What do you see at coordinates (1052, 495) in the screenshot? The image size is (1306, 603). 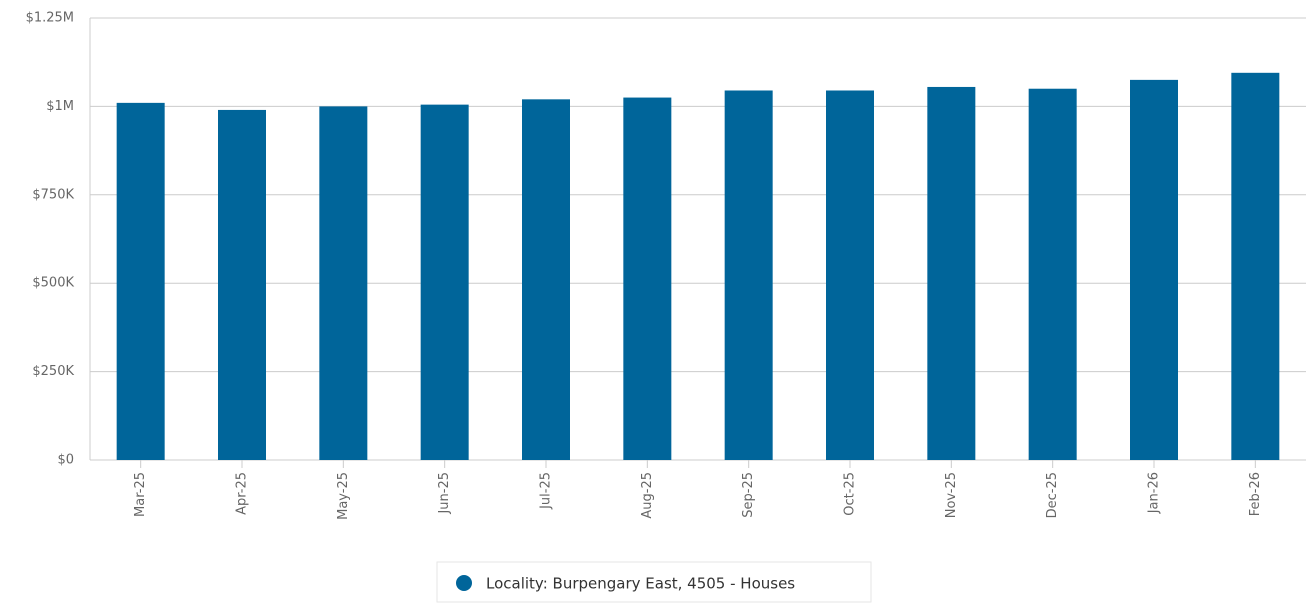 I see `x-tick-label: Dec-25` at bounding box center [1052, 495].